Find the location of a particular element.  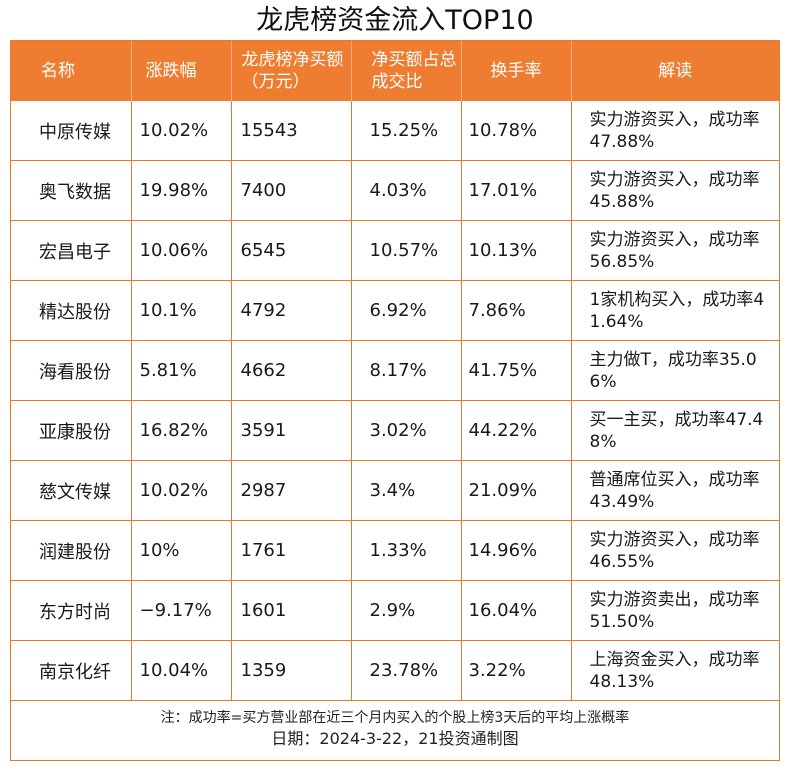

turnover-rate: 14.96% is located at coordinates (516, 550).